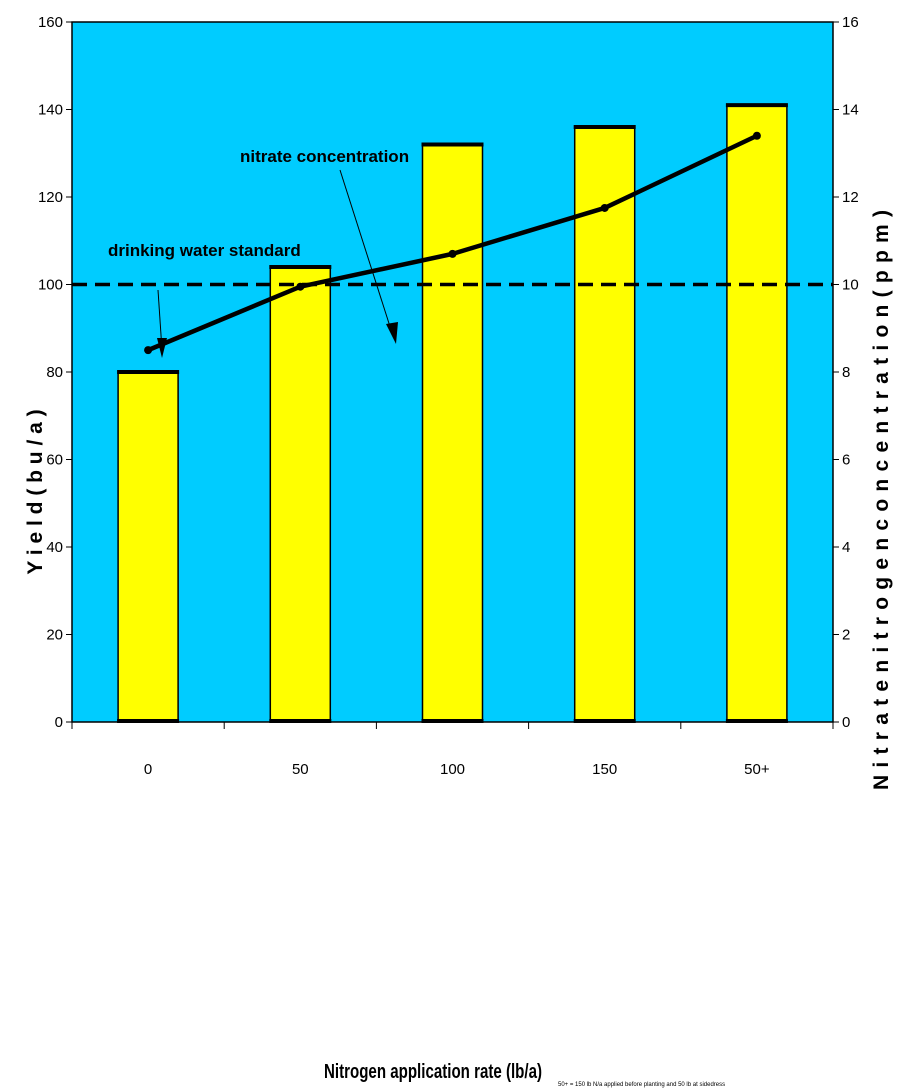  I want to click on y-axis-title: Y i e l d ( b u / a ), so click(35, 491).